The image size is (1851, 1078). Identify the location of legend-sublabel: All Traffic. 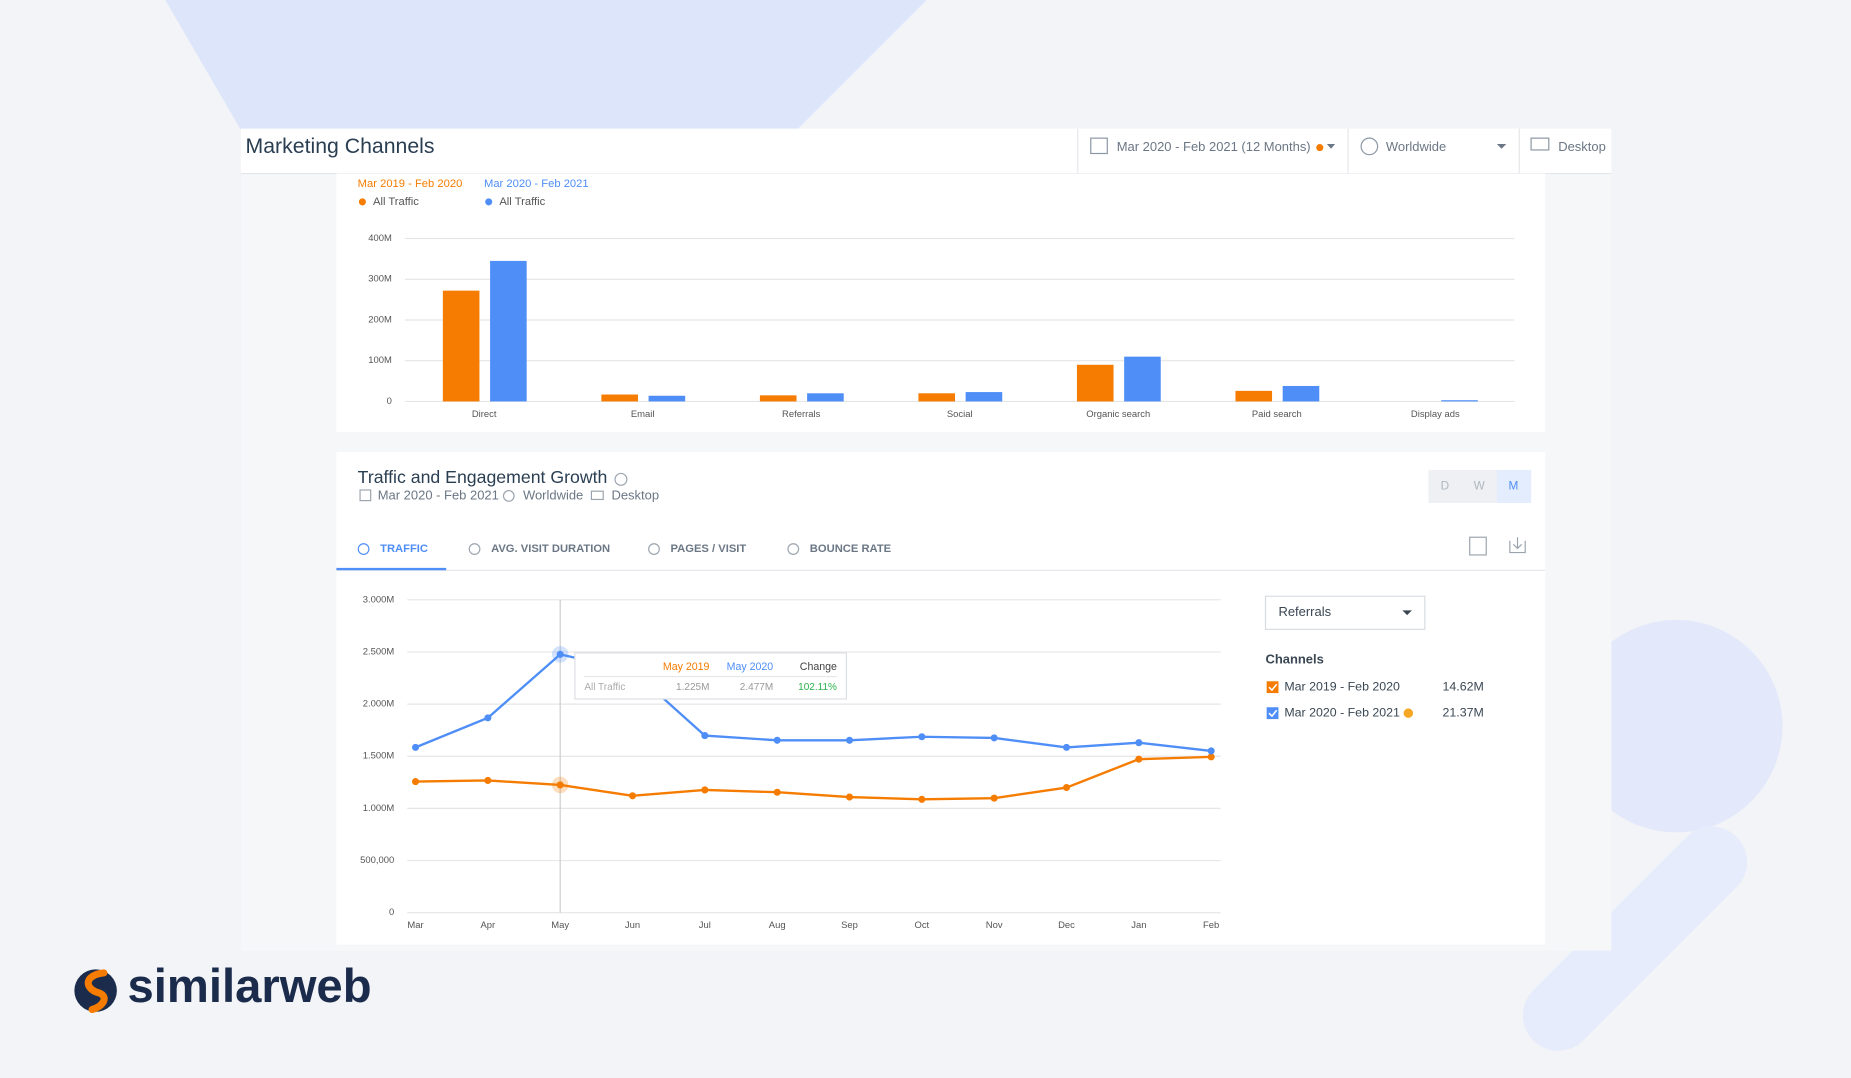
(396, 202).